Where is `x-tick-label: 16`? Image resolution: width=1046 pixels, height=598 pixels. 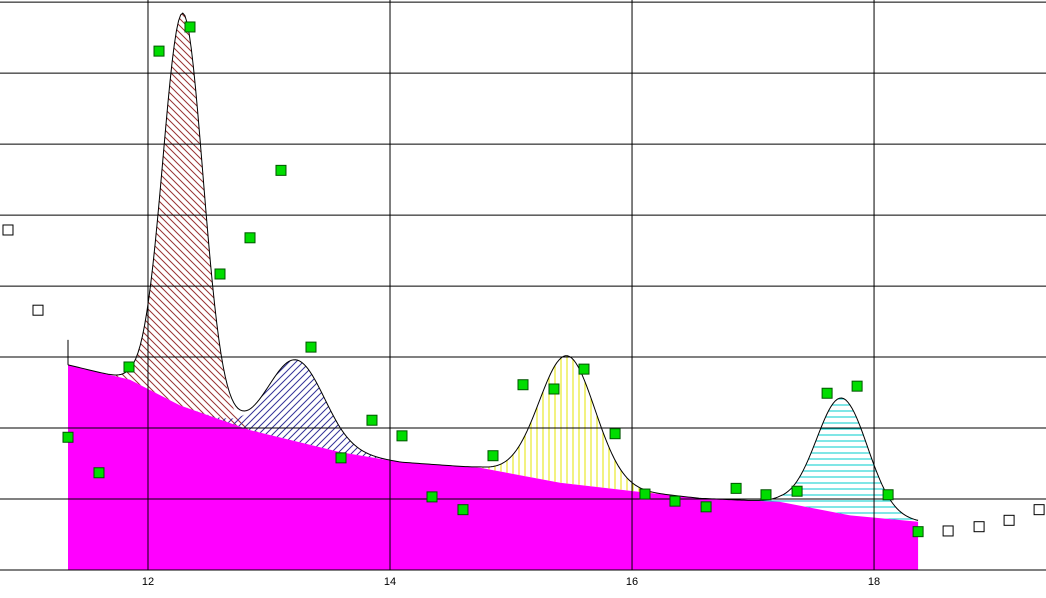
x-tick-label: 16 is located at coordinates (632, 582).